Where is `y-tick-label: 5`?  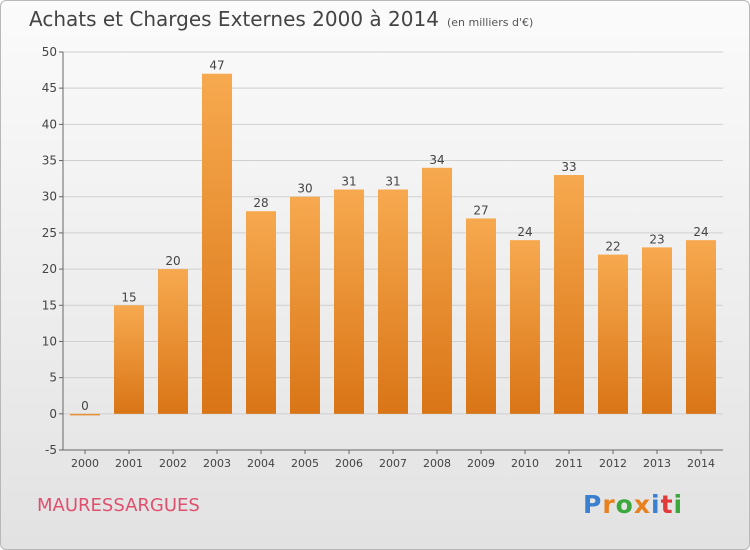 y-tick-label: 5 is located at coordinates (53, 378).